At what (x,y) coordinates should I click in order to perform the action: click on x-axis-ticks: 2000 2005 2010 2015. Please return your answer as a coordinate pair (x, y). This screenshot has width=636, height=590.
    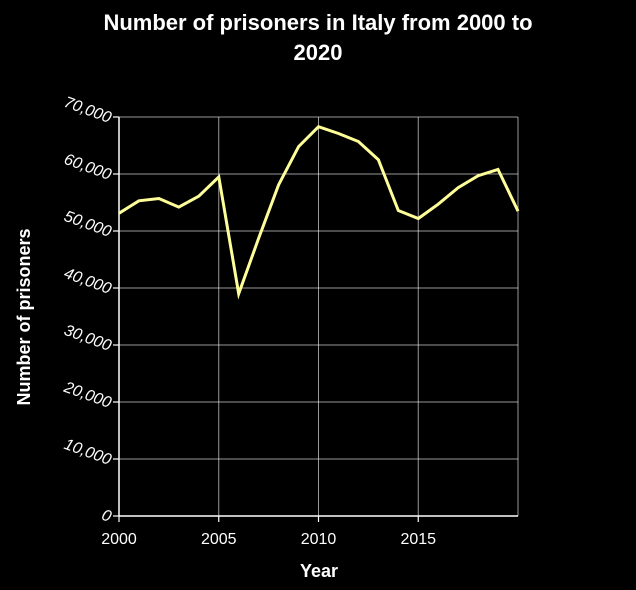
    Looking at the image, I should click on (268, 532).